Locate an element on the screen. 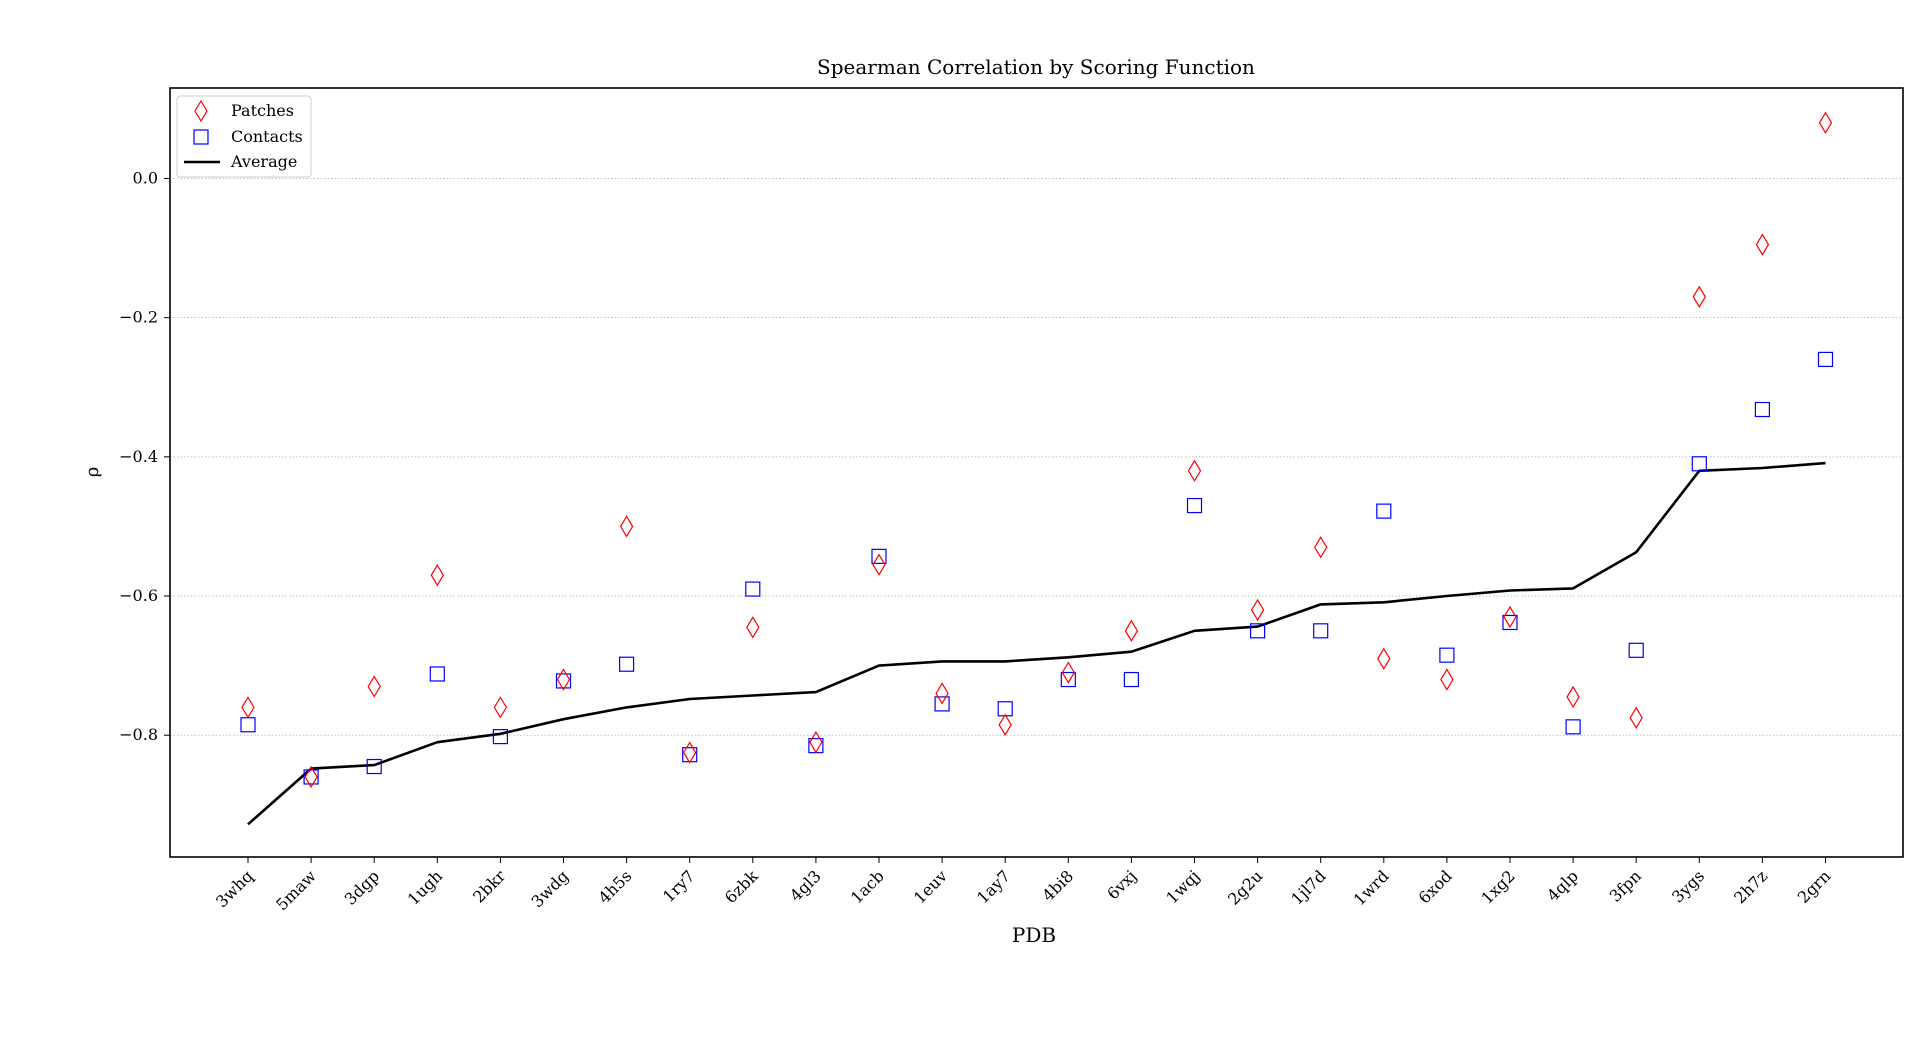  chart-title: Spearman Correlation by Scoring Function is located at coordinates (1036, 67).